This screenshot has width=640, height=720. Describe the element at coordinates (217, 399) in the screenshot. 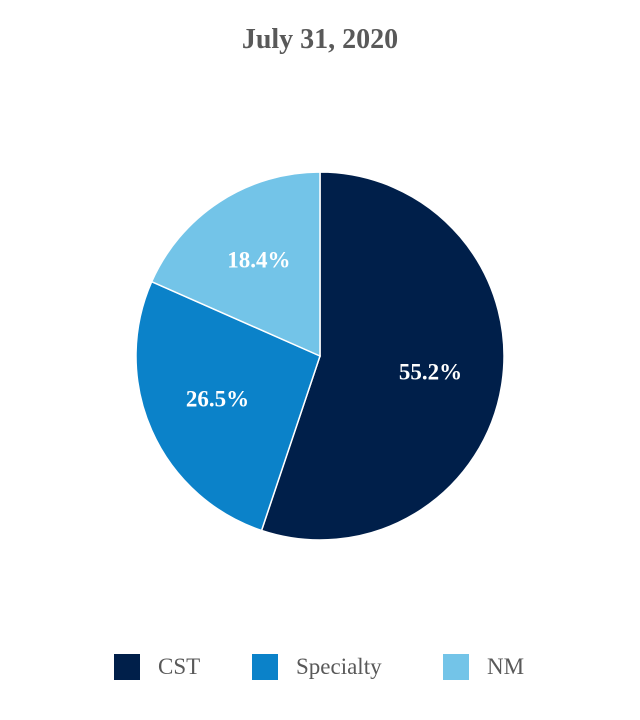

I see `slice-label-specialty: 26.5%` at that location.